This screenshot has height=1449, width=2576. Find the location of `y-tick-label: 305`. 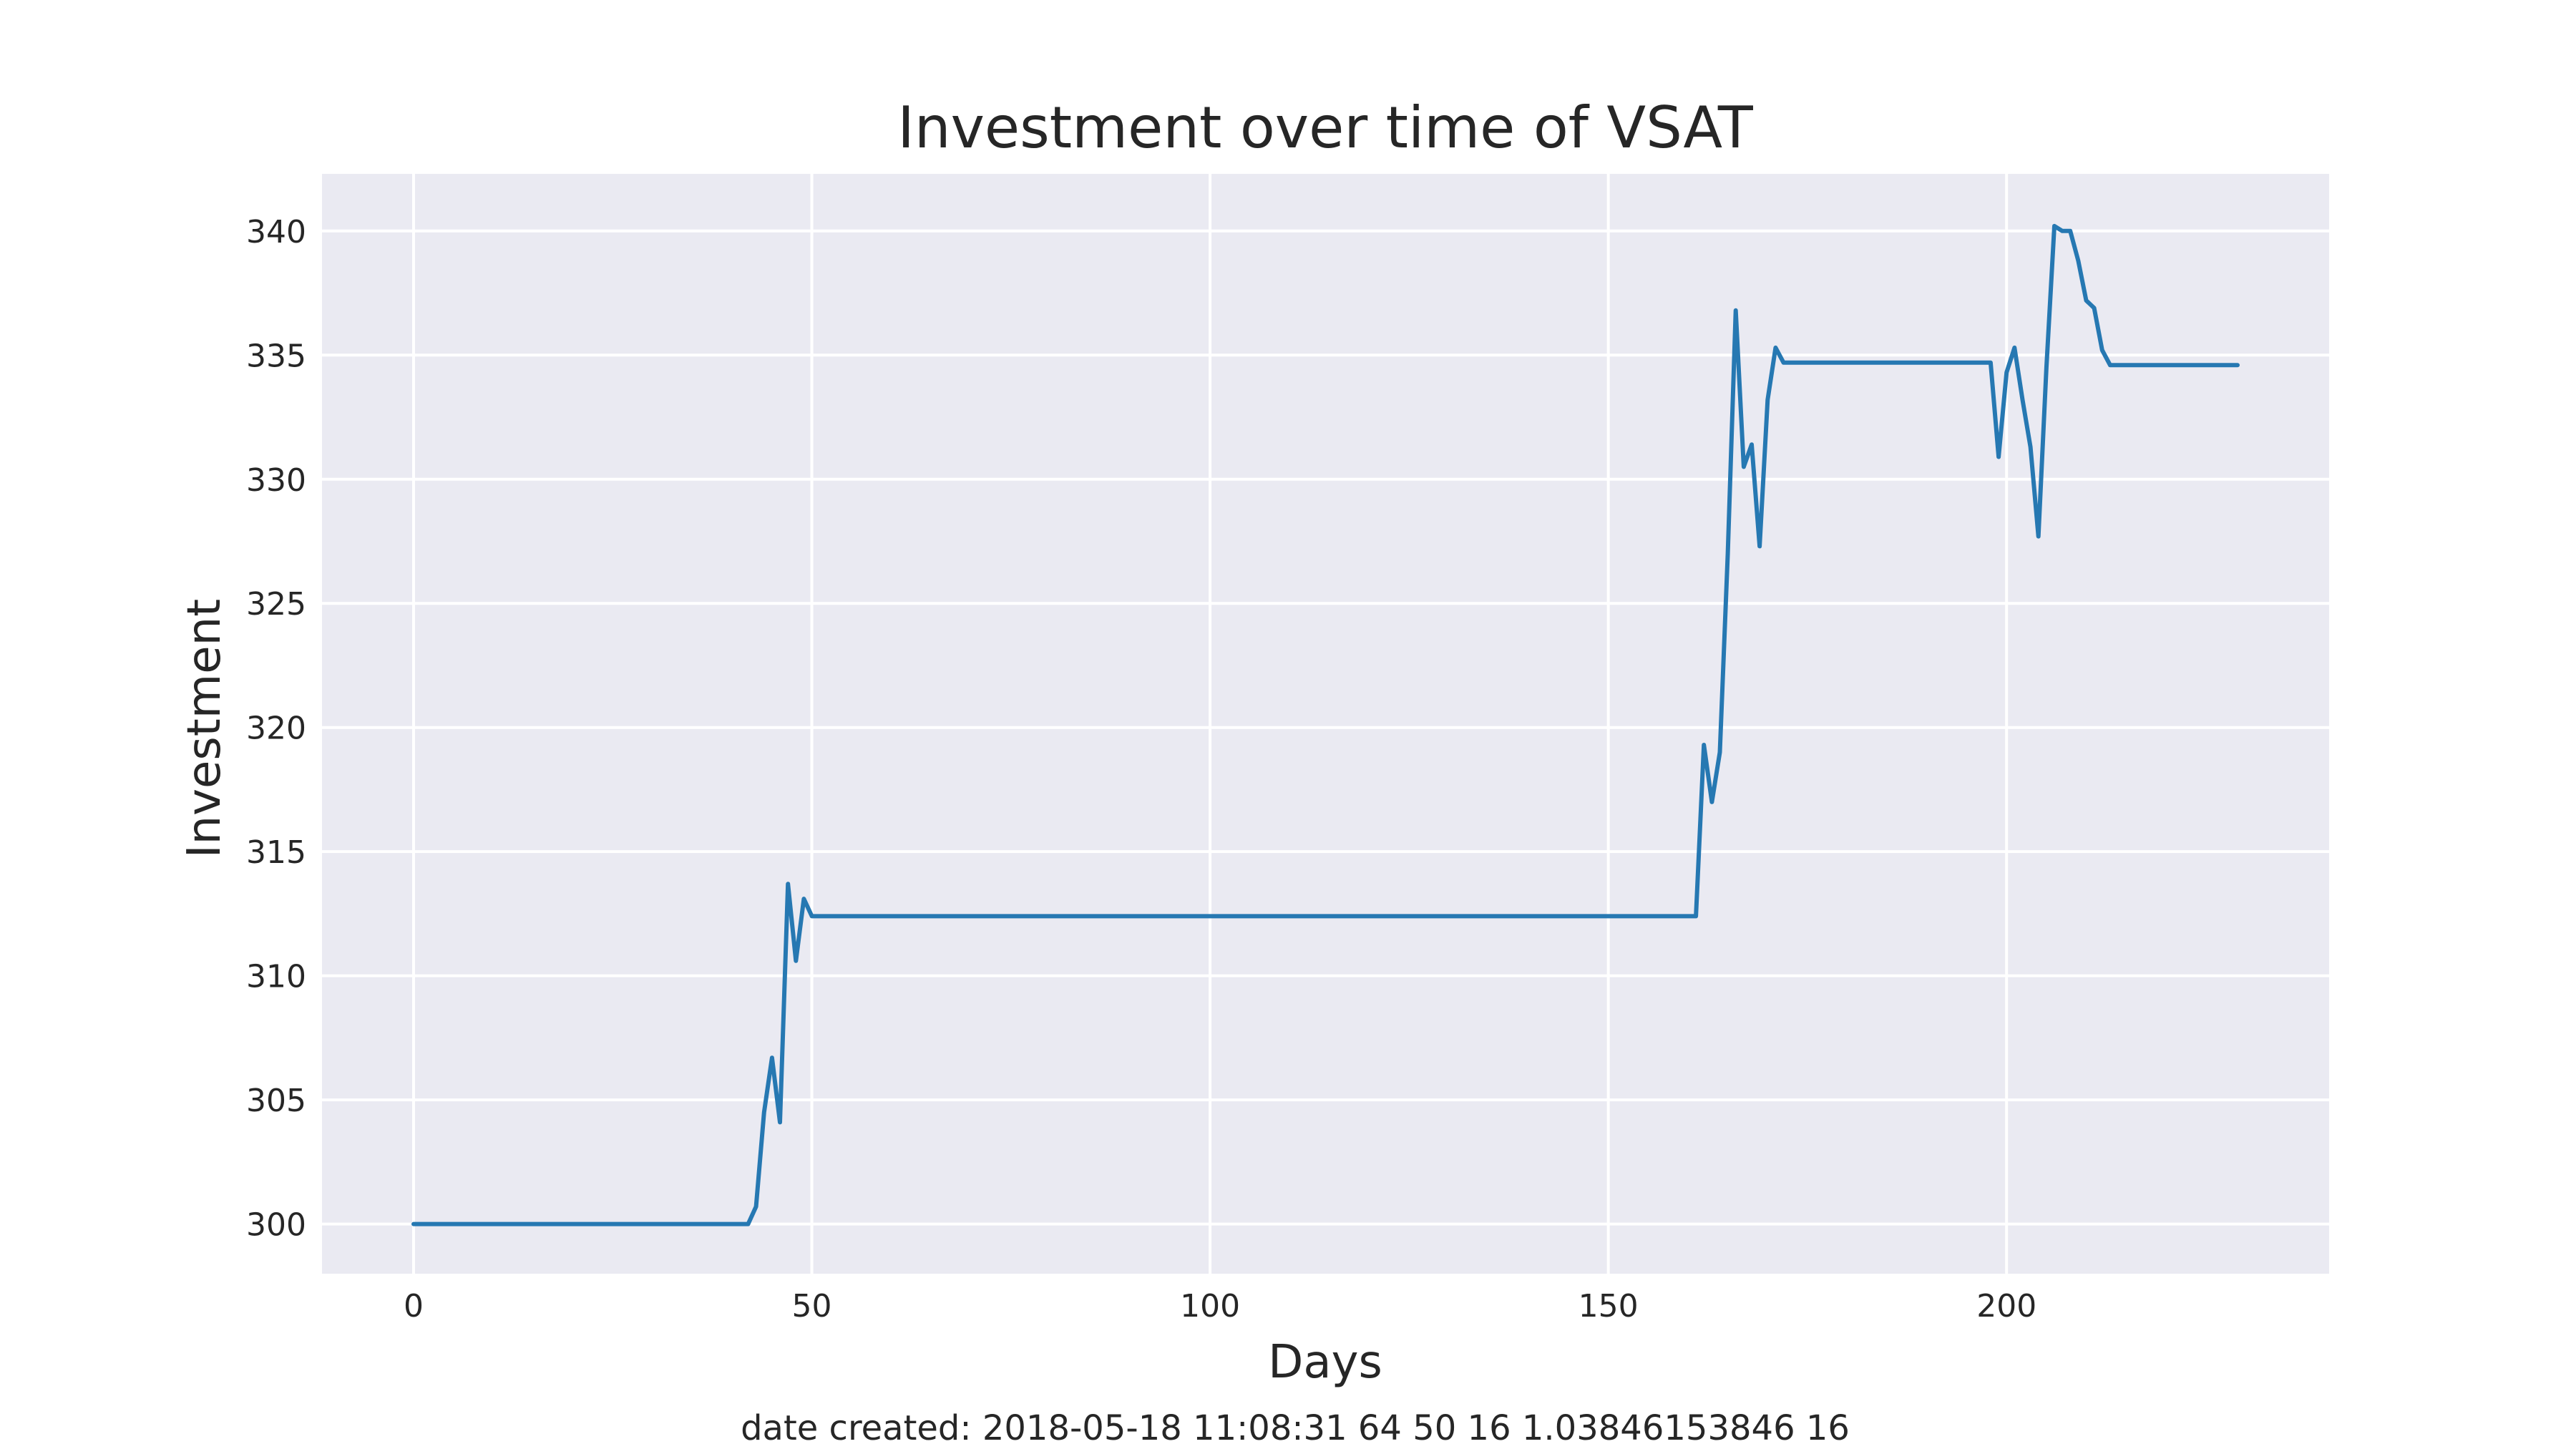

y-tick-label: 305 is located at coordinates (276, 1101).